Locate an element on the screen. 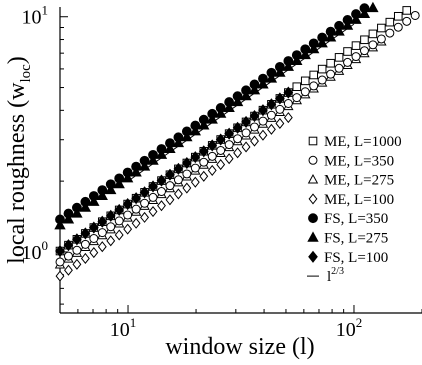 The height and width of the screenshot is (365, 422). legend-guide-label: l2/3 is located at coordinates (335, 275).